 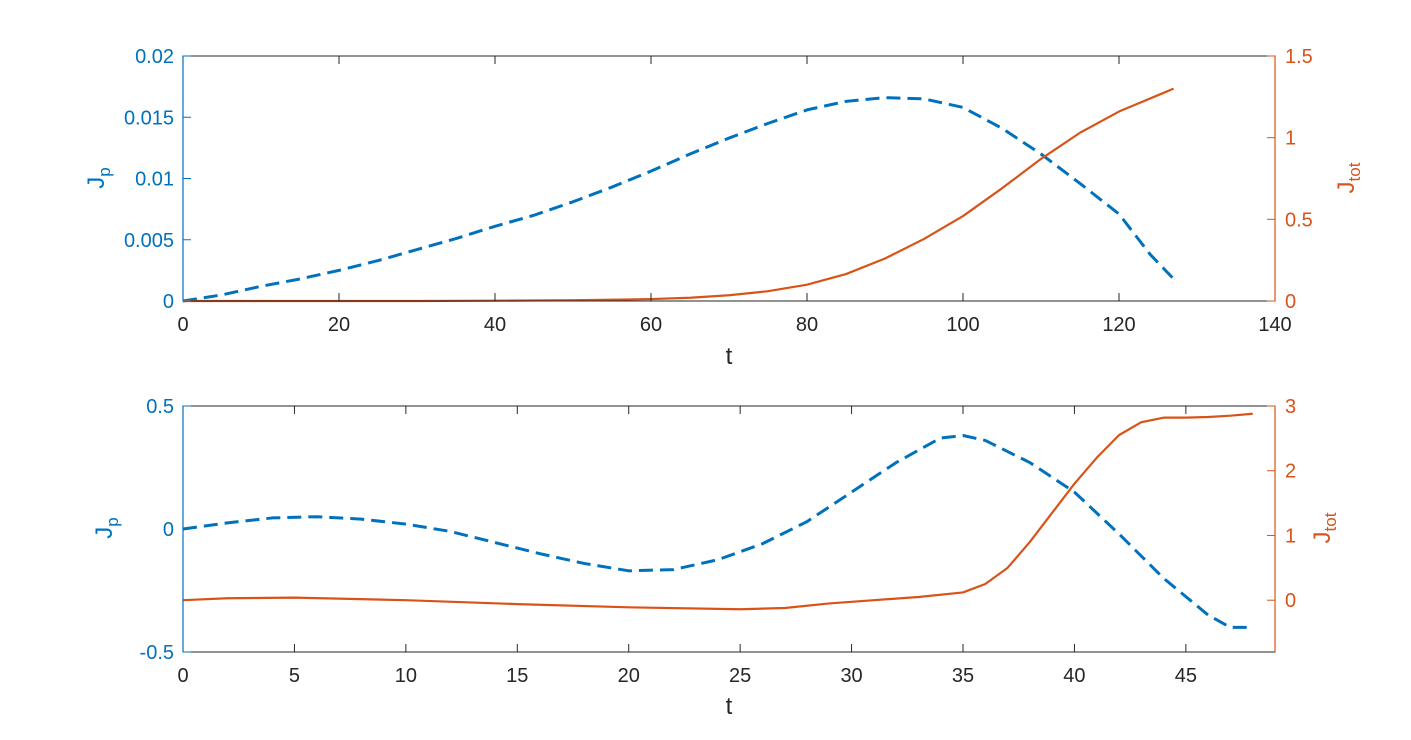 I want to click on x-tick-label: 15, so click(x=517, y=676).